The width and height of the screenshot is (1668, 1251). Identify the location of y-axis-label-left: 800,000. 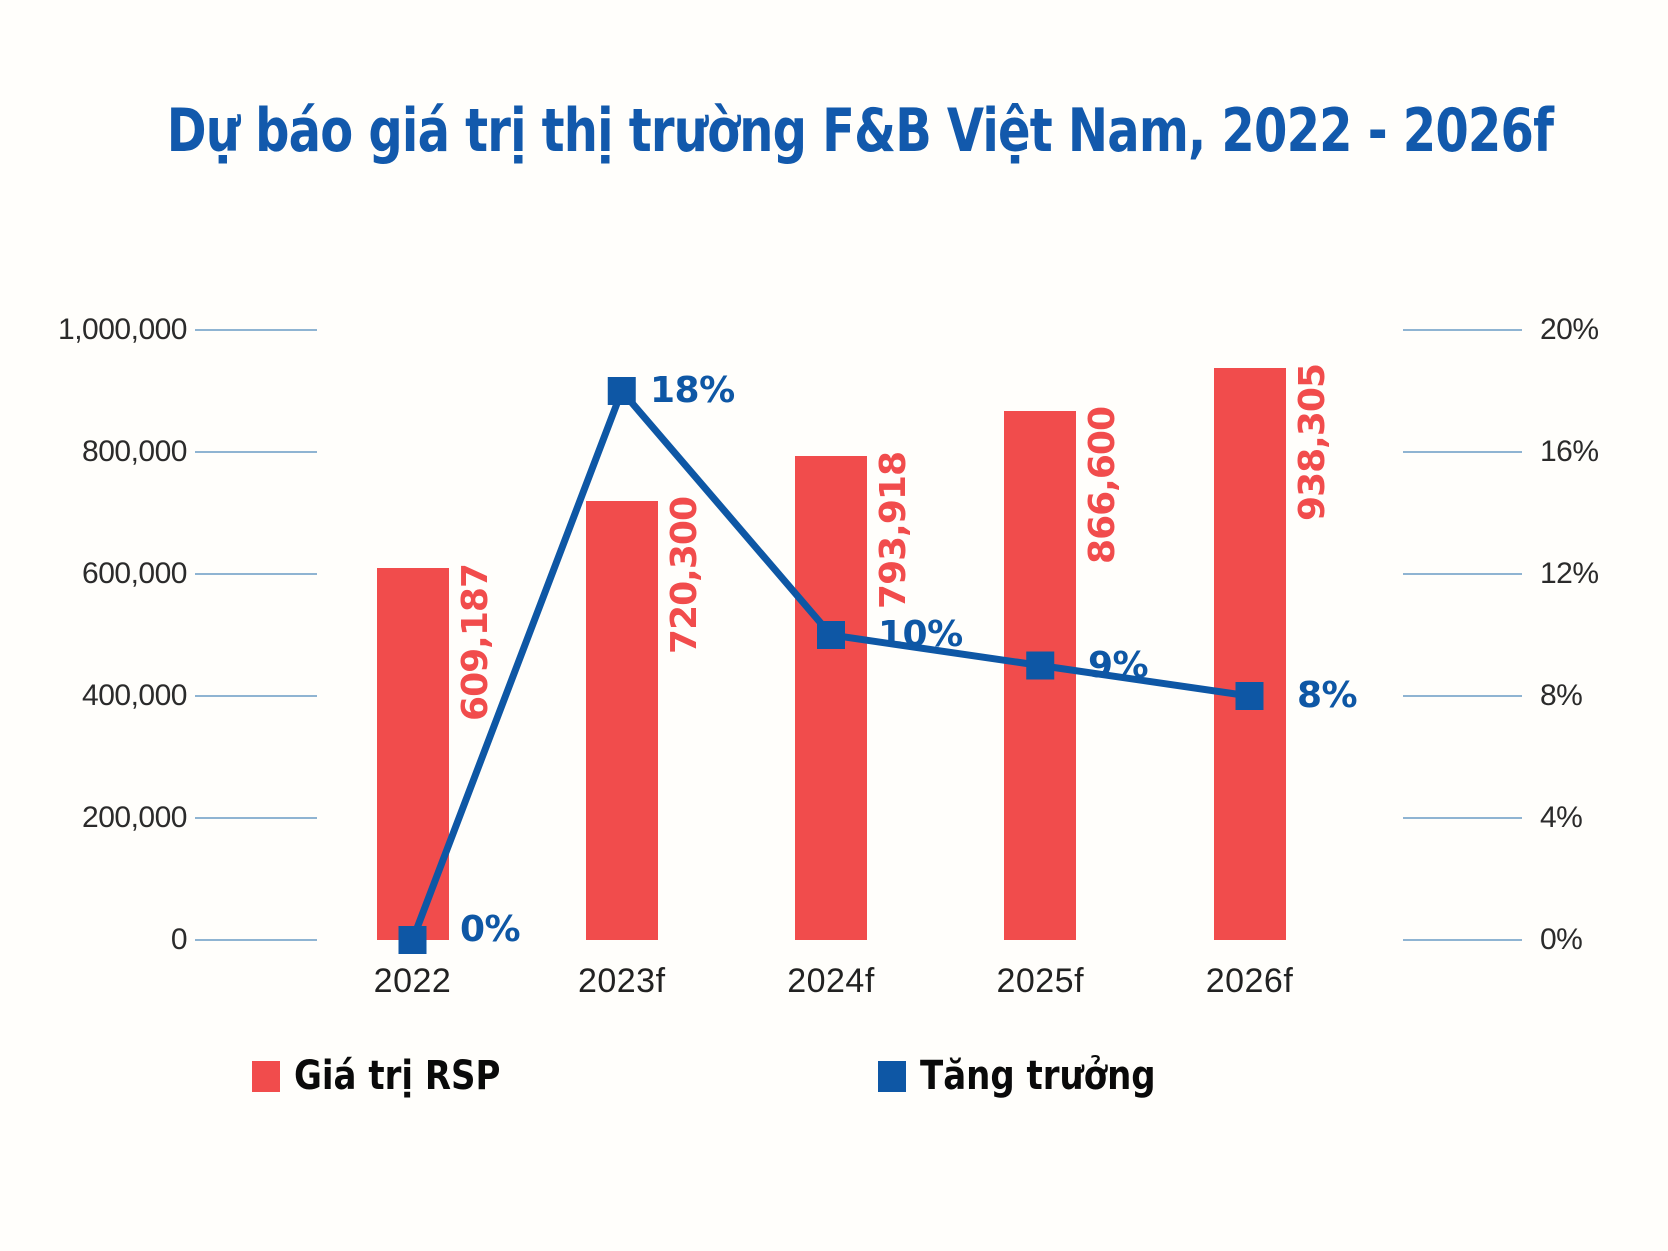
(134, 451).